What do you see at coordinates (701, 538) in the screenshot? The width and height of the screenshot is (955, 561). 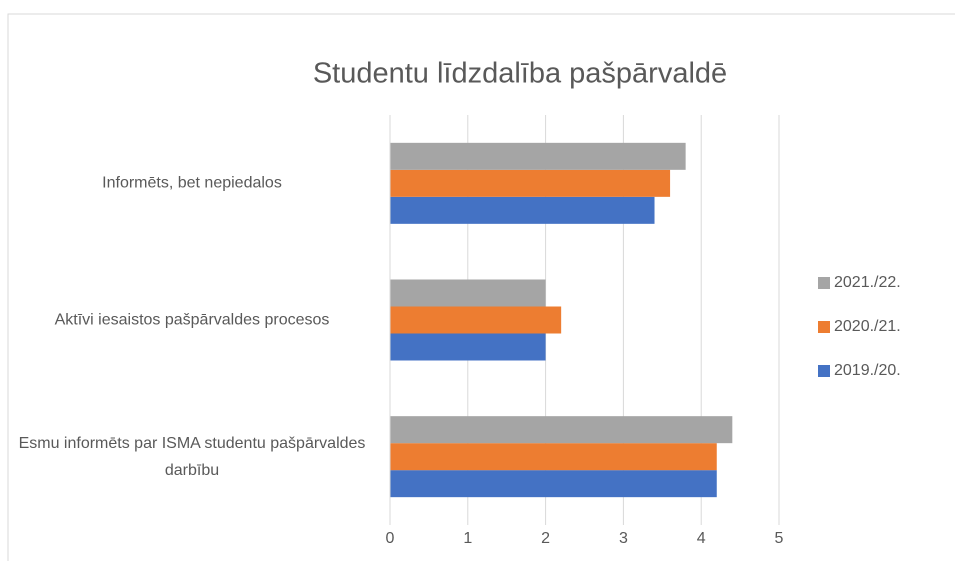 I see `x-tick-label: 4` at bounding box center [701, 538].